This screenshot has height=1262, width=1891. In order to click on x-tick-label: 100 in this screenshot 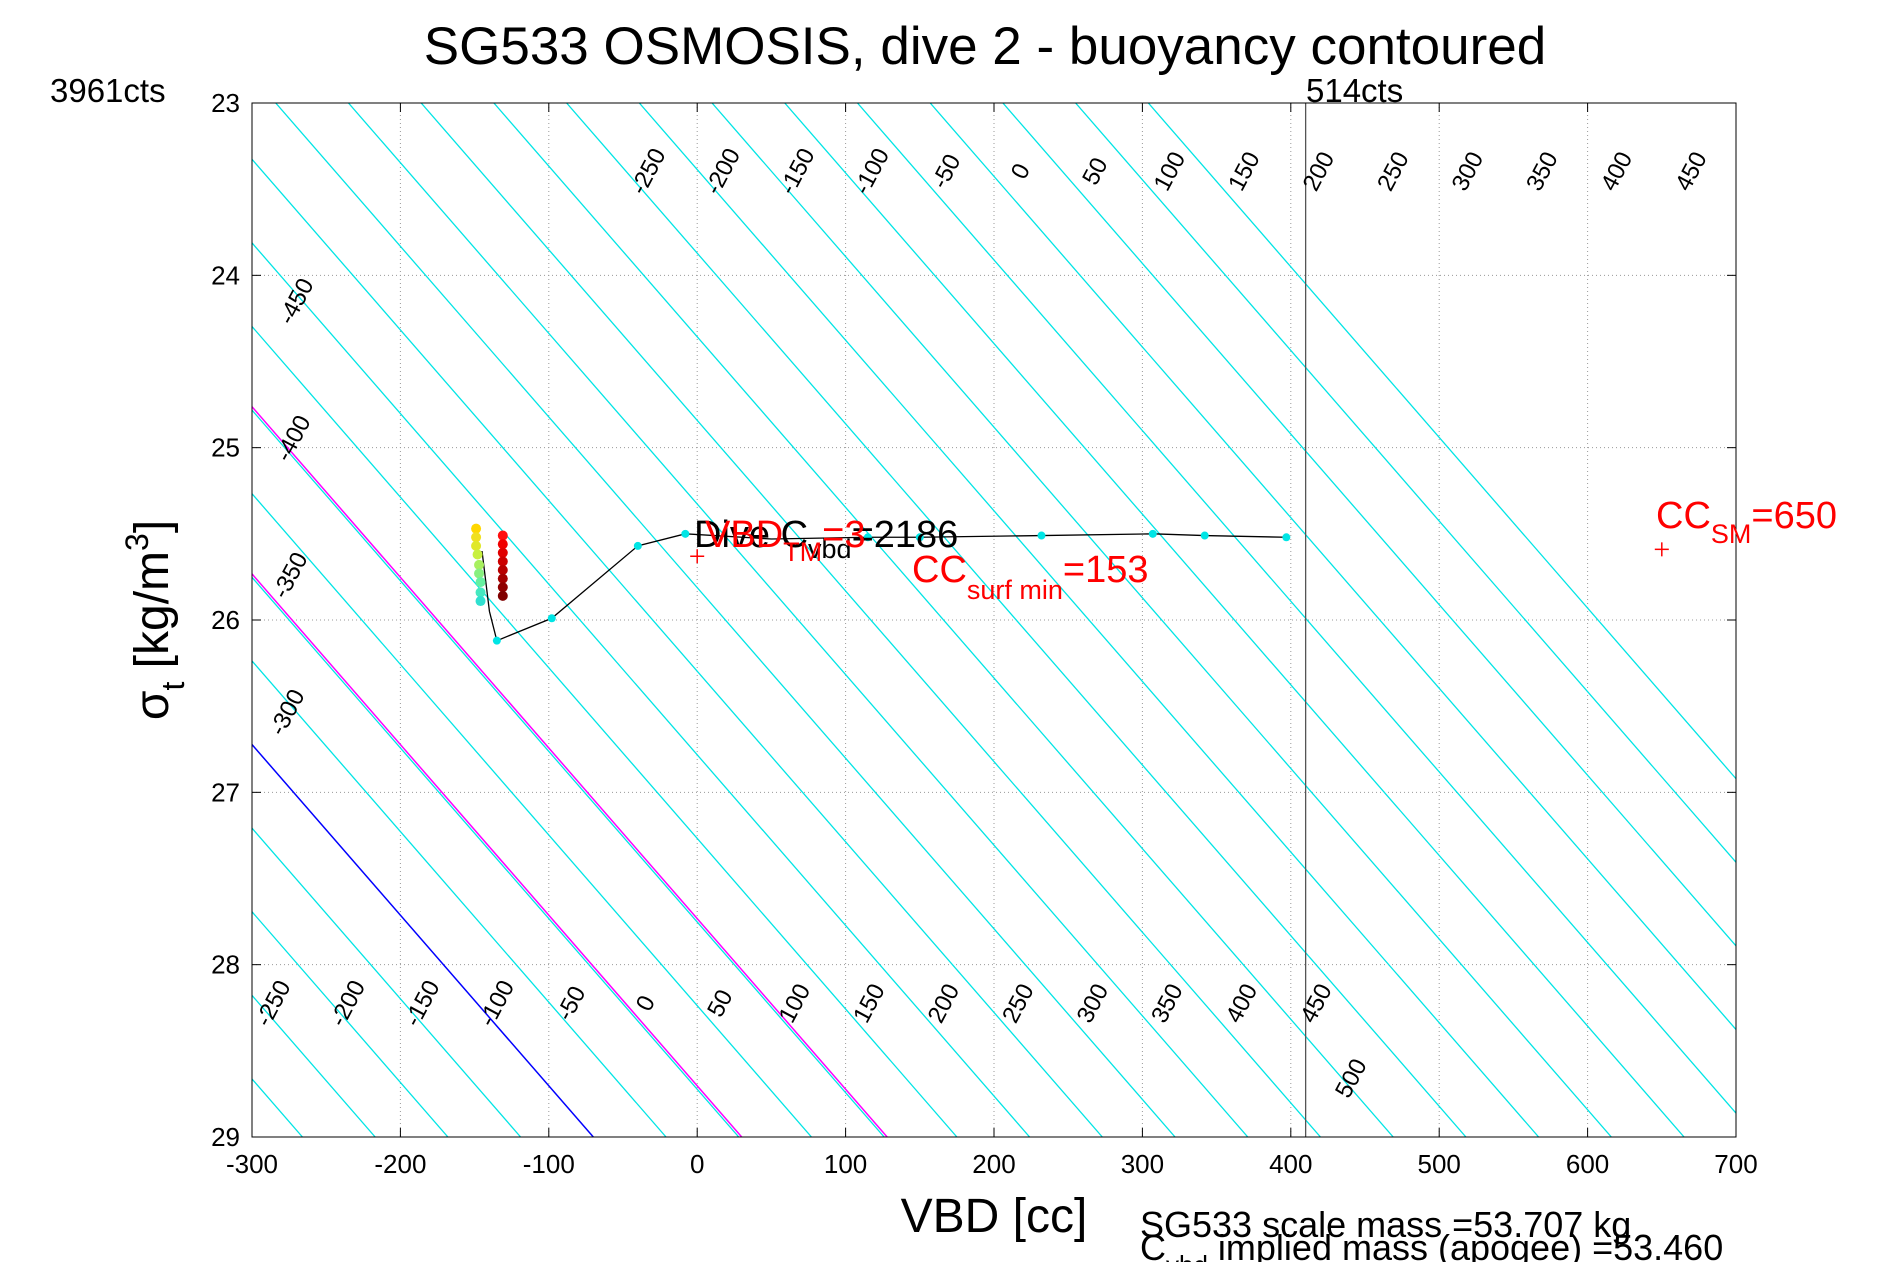, I will do `click(845, 1164)`.